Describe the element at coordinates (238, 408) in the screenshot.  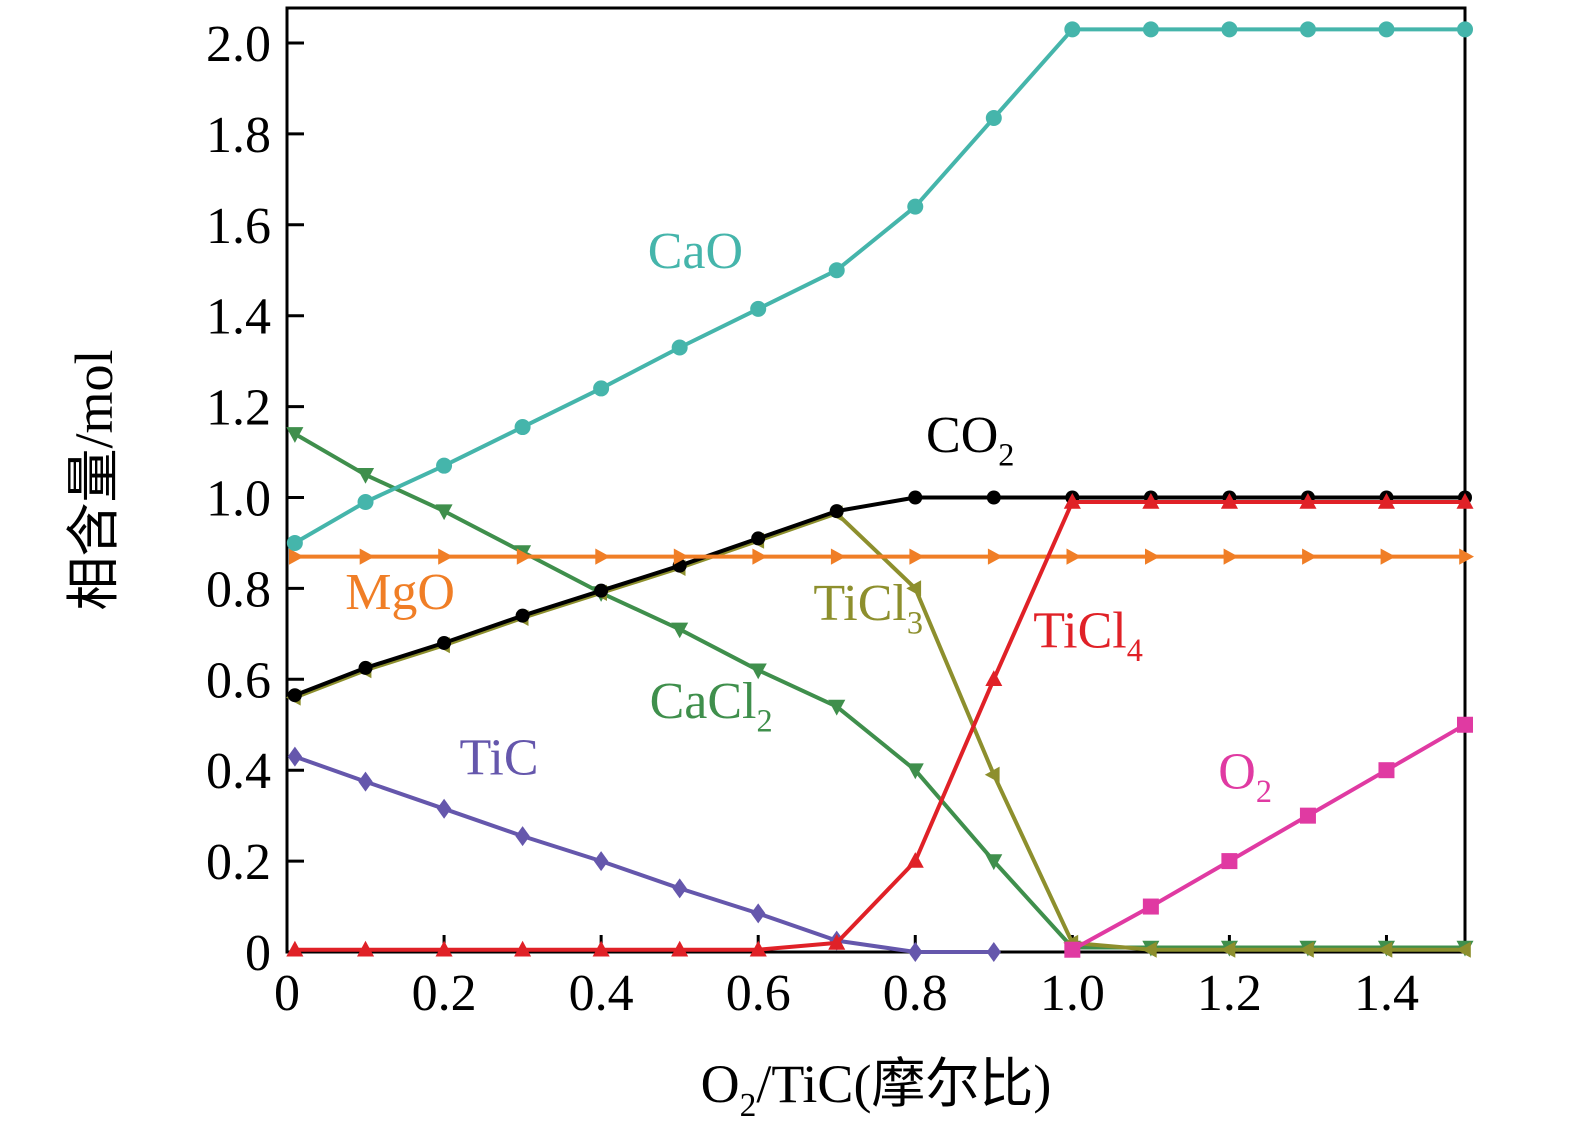
I see `y-tick-label: 1.2` at that location.